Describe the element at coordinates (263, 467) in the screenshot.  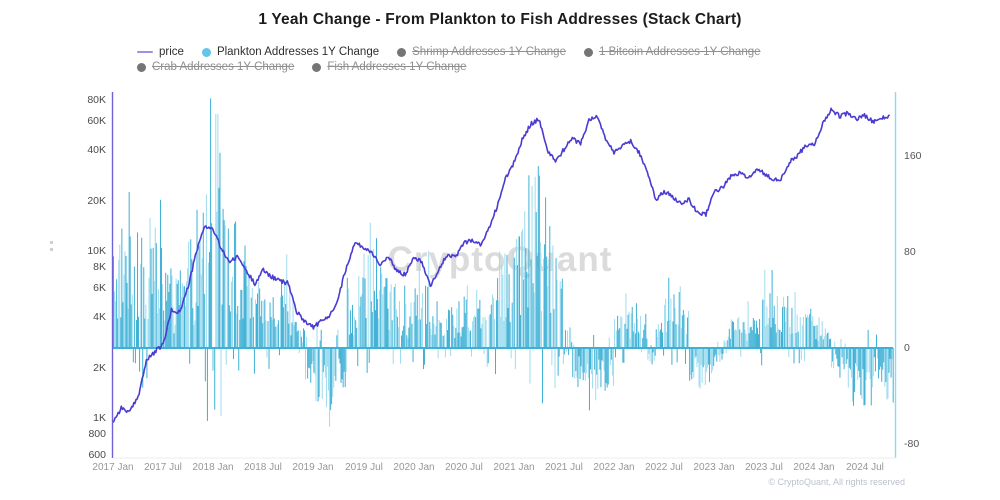
I see `x-axis-label: 2018 Jul` at that location.